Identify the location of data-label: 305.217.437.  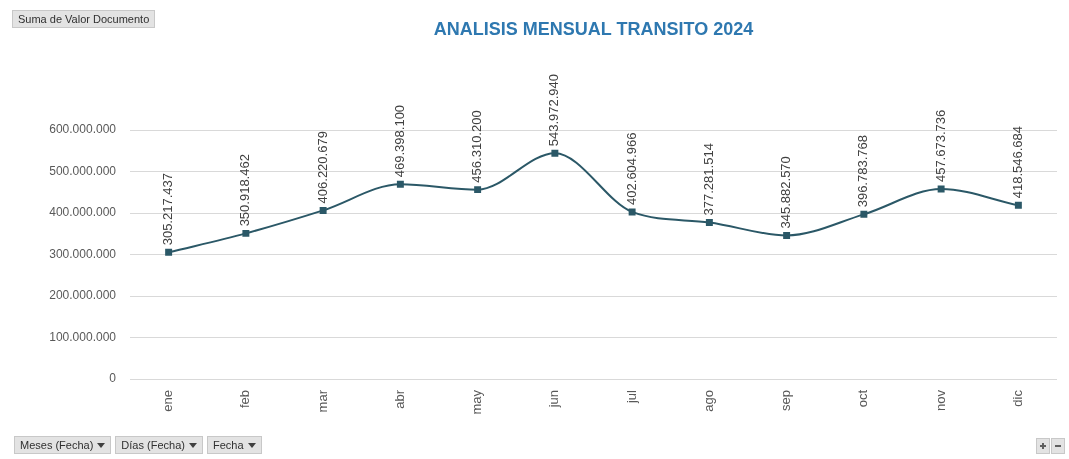
(168, 209).